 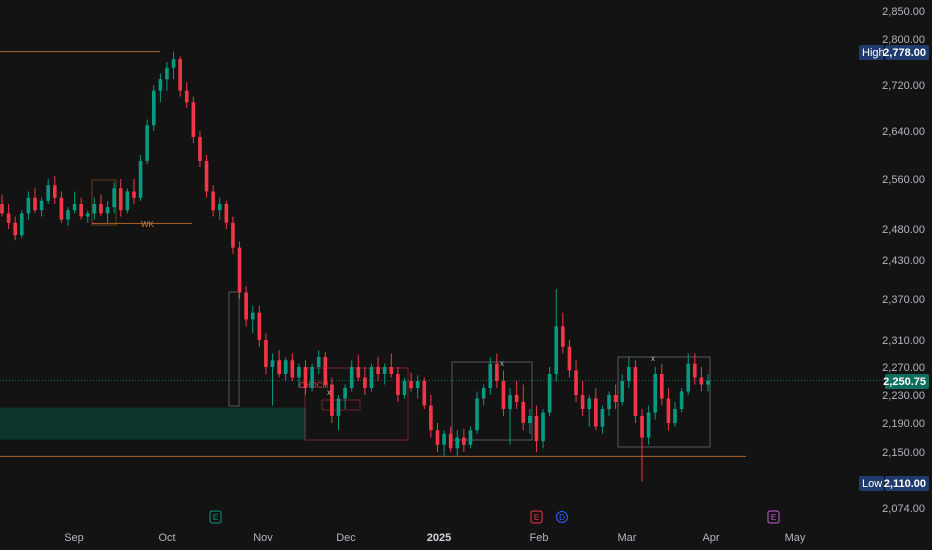 I want to click on event-purple-box, so click(x=773, y=517).